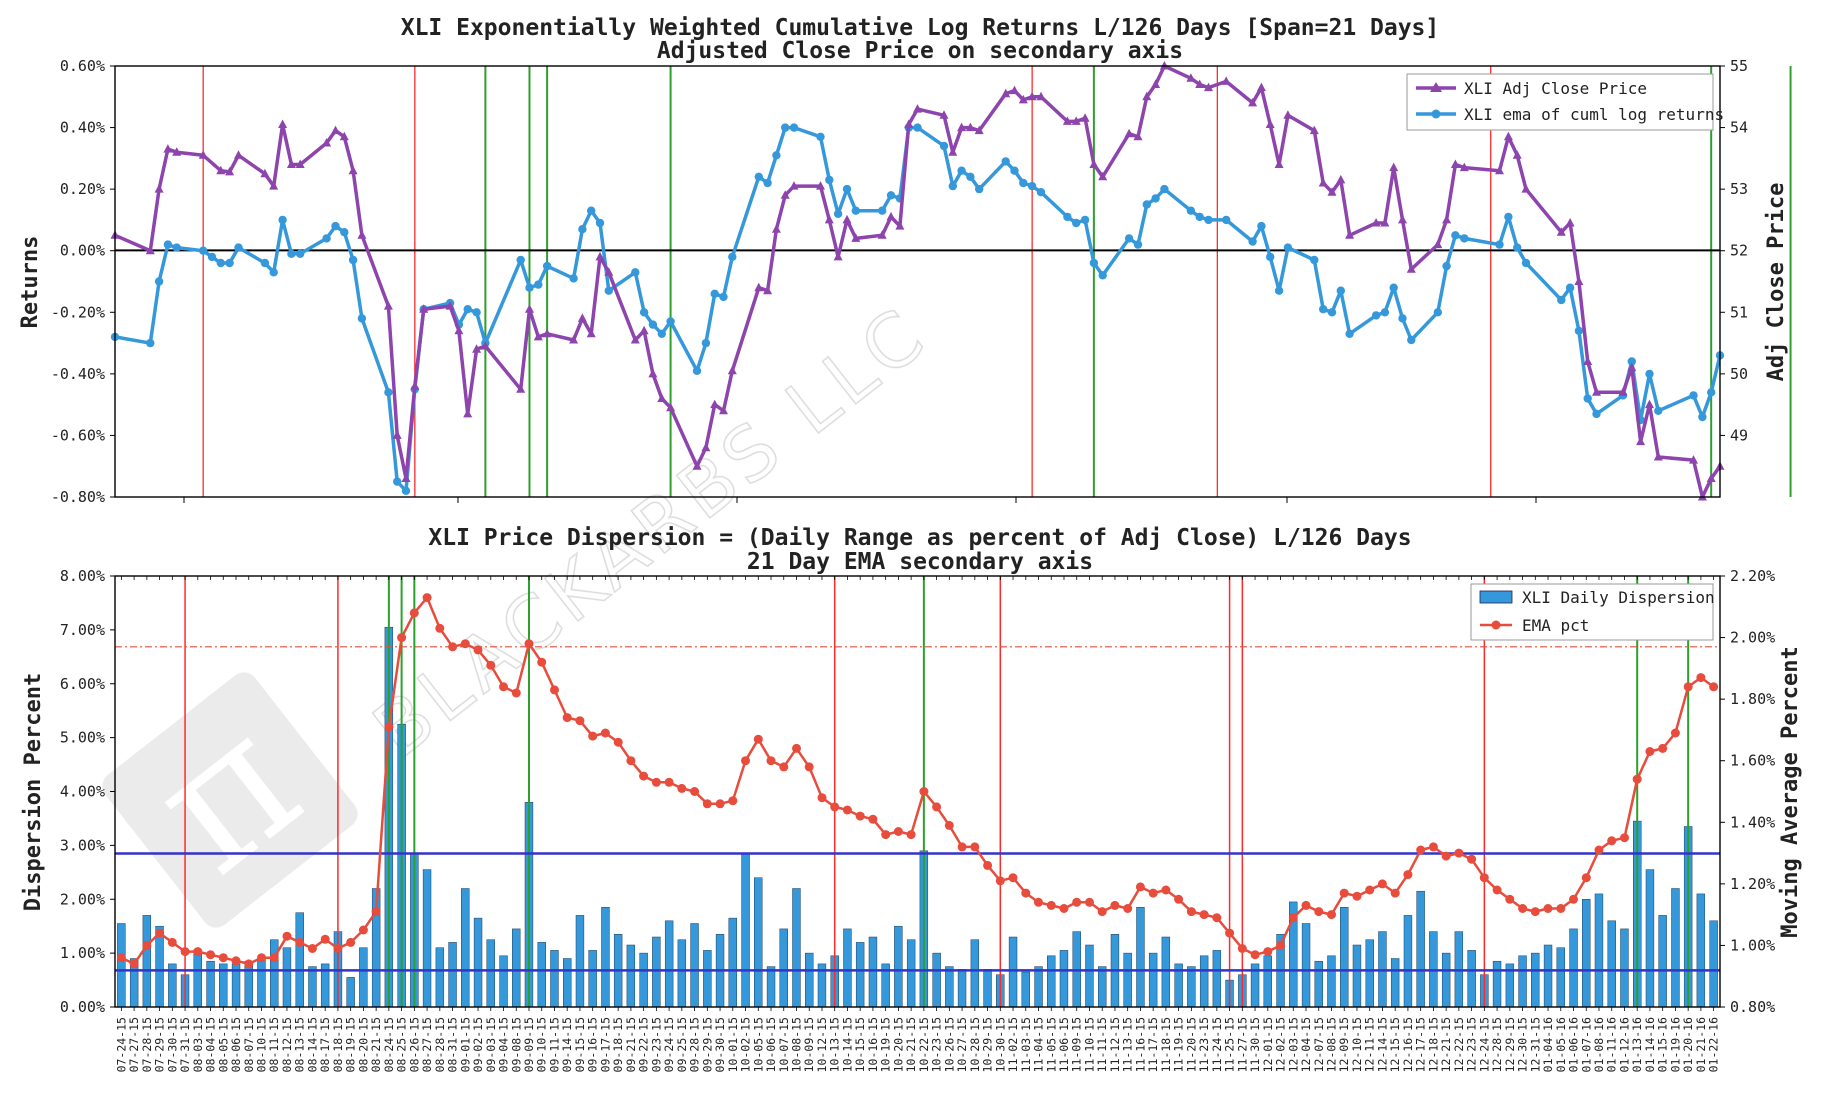 This screenshot has height=1100, width=1825. What do you see at coordinates (1153, 1044) in the screenshot?
I see `date-x-tick-label: 11-17-15` at bounding box center [1153, 1044].